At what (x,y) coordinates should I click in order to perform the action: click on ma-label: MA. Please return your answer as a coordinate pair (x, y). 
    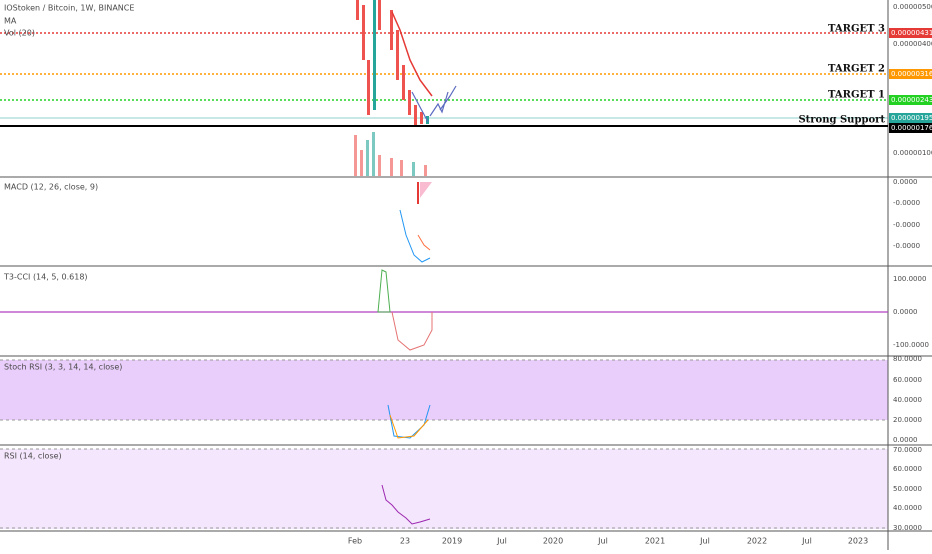
    Looking at the image, I should click on (10, 21).